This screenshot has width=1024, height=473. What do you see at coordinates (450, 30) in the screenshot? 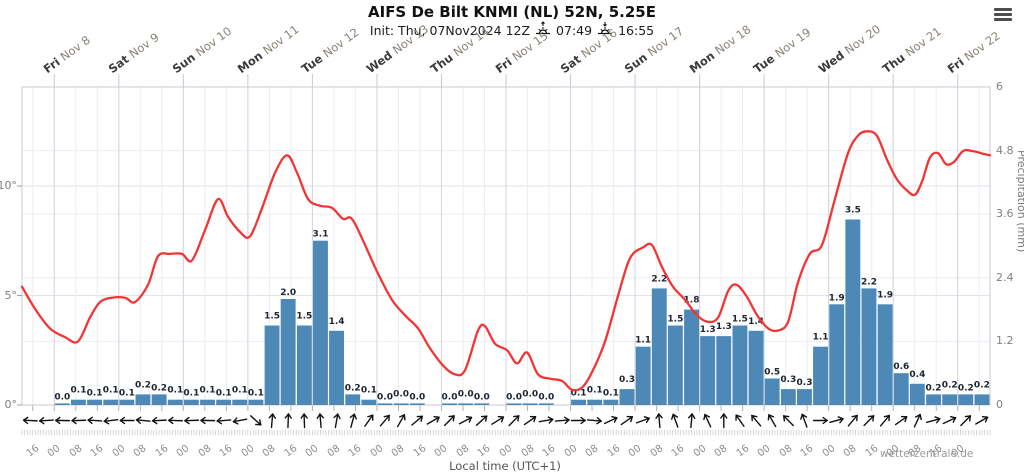
I see `init-label: Init: Thu, 07Nov2024 12Z` at bounding box center [450, 30].